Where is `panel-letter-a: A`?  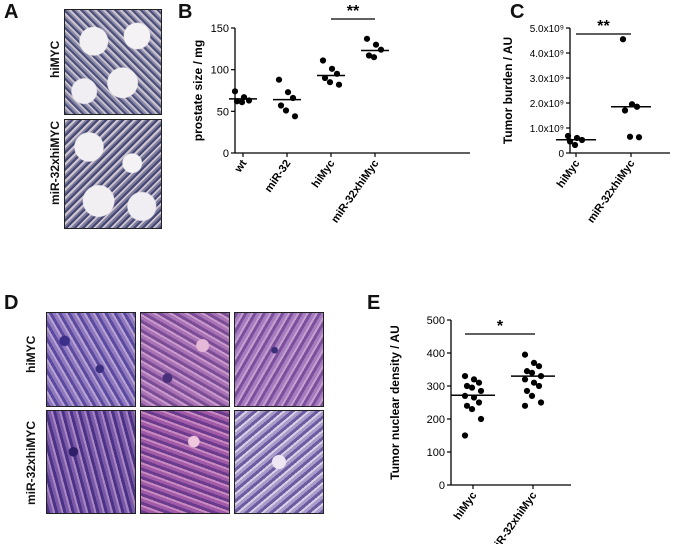 panel-letter-a: A is located at coordinates (11, 12).